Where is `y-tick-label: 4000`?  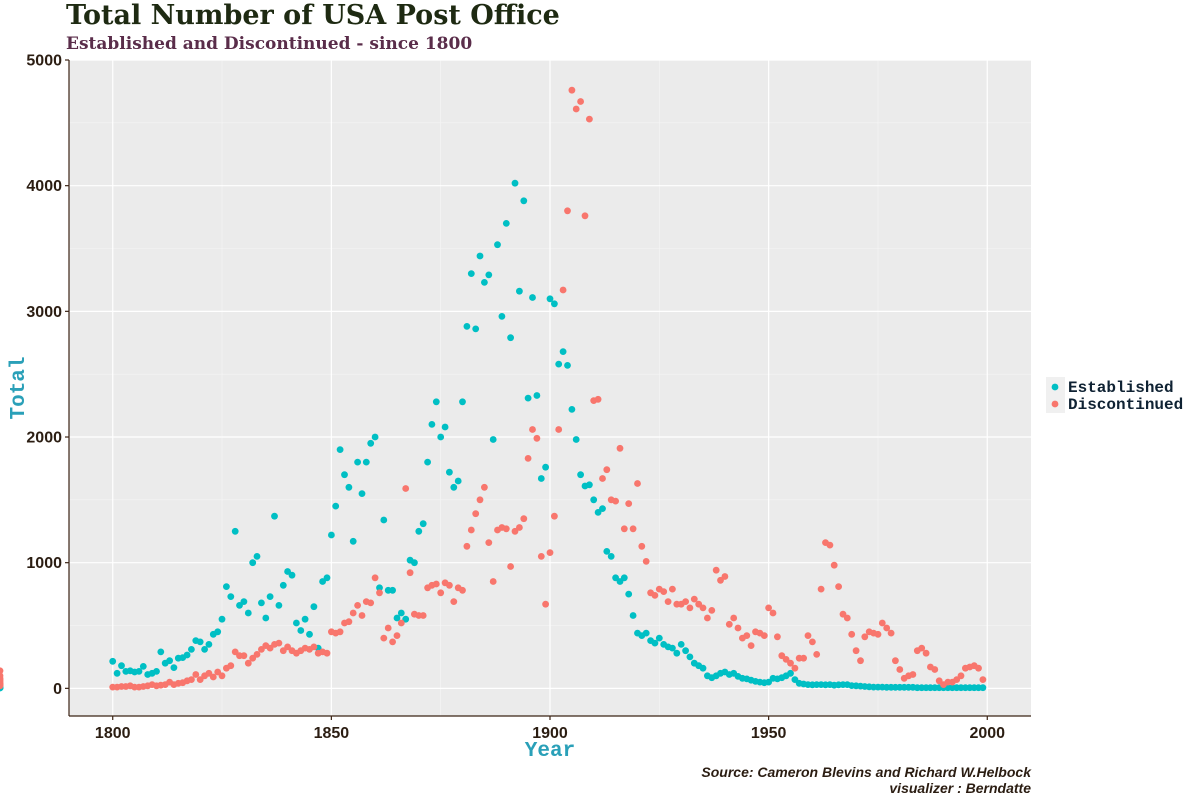
y-tick-label: 4000 is located at coordinates (44, 186).